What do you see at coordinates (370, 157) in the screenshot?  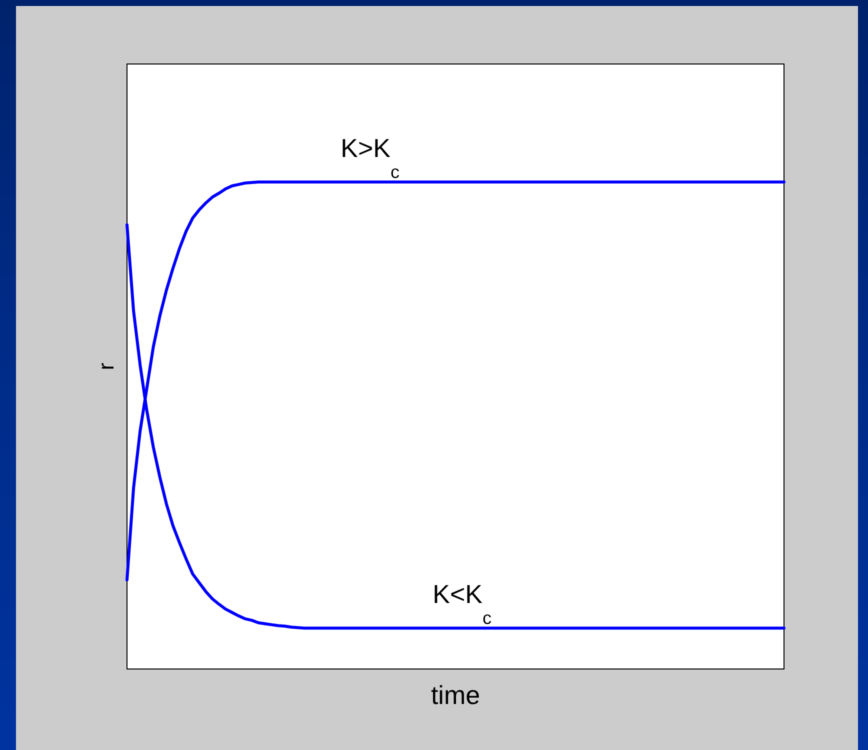 I see `series-label: K>Kc` at bounding box center [370, 157].